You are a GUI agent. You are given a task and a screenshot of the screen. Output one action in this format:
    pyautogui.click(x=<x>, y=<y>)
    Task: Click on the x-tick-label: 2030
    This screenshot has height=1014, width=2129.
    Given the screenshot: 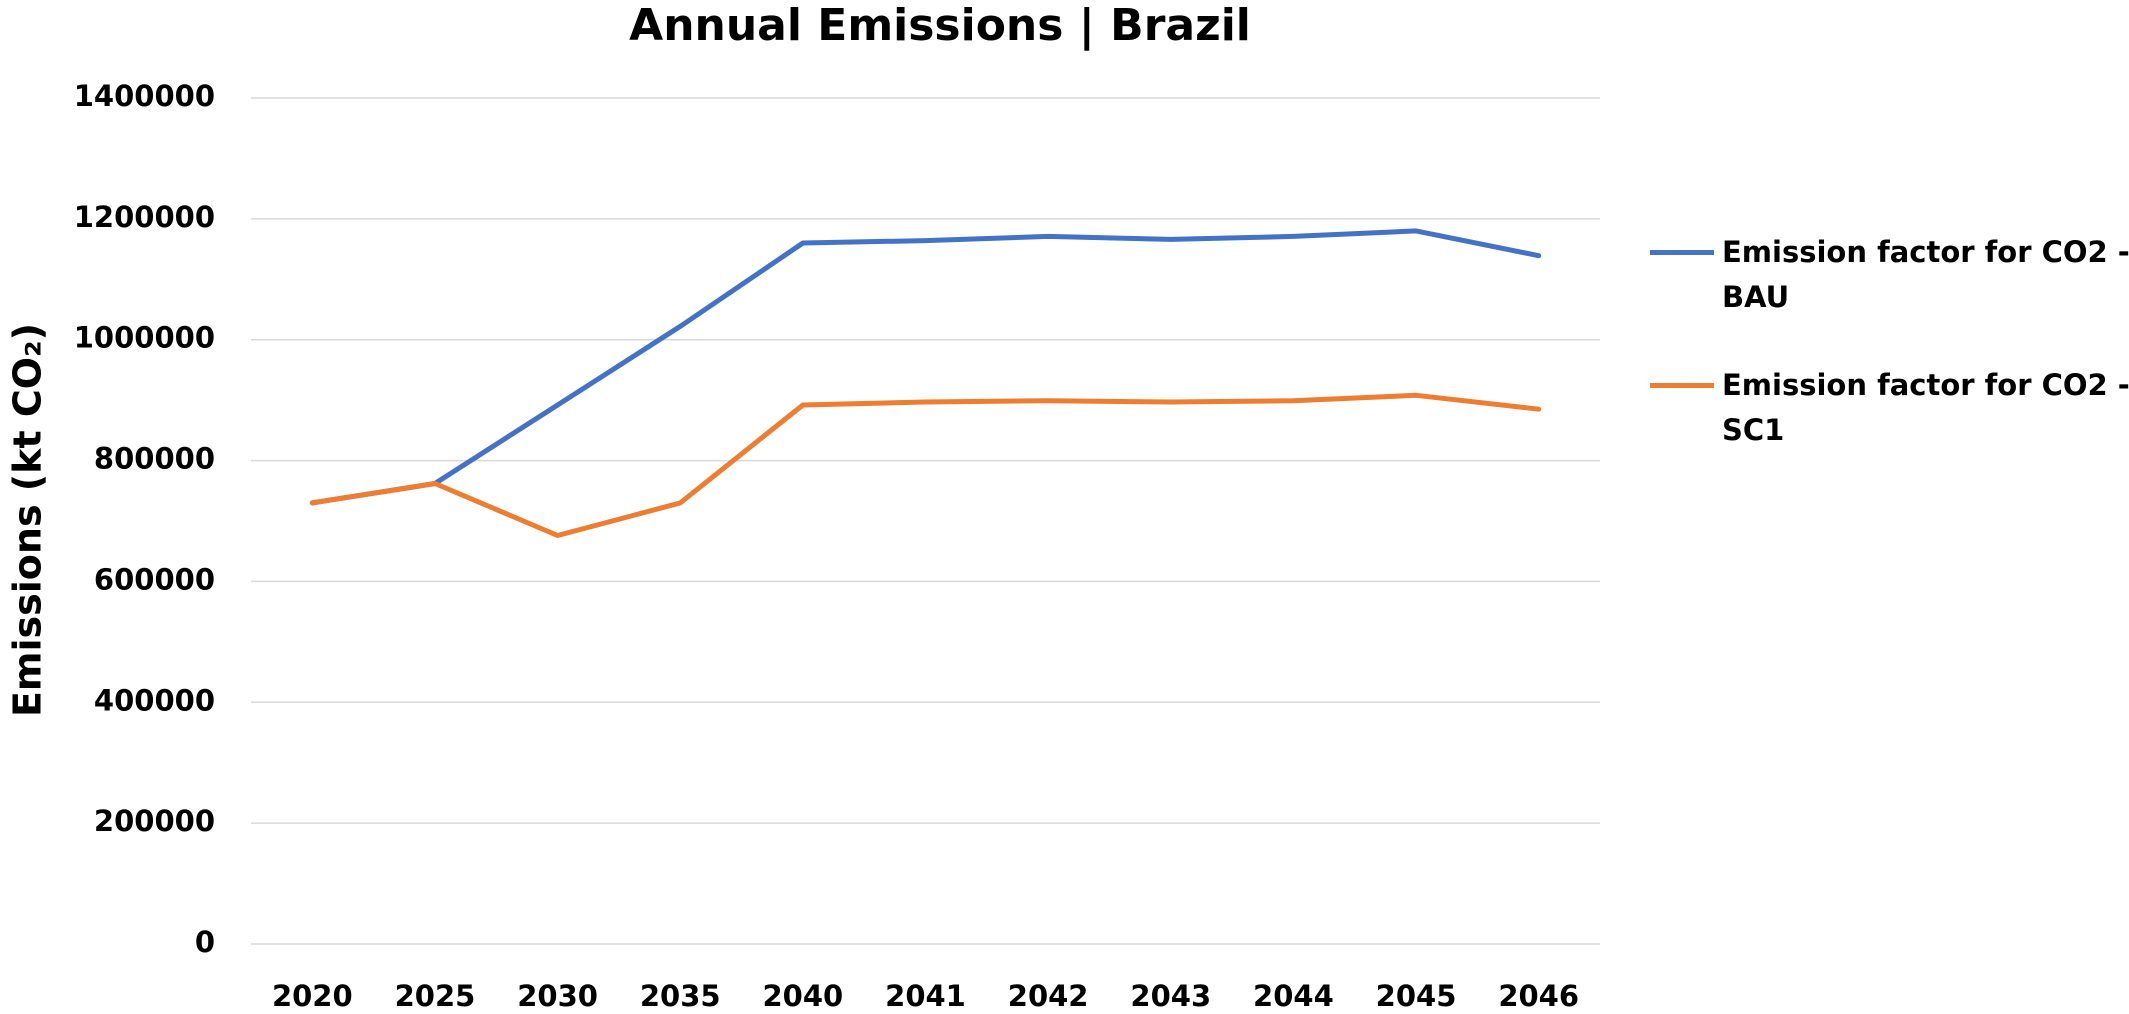 What is the action you would take?
    pyautogui.click(x=557, y=996)
    